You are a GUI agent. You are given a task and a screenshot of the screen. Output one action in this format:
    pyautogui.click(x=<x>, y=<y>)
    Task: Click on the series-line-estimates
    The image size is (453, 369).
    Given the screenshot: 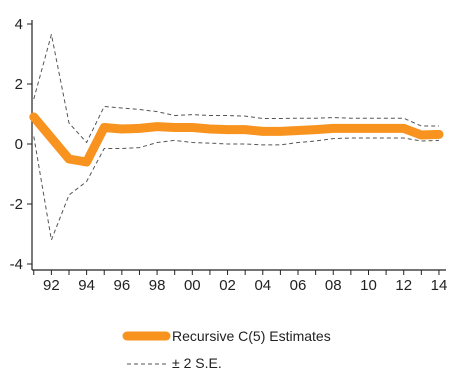 What is the action you would take?
    pyautogui.click(x=236, y=139)
    